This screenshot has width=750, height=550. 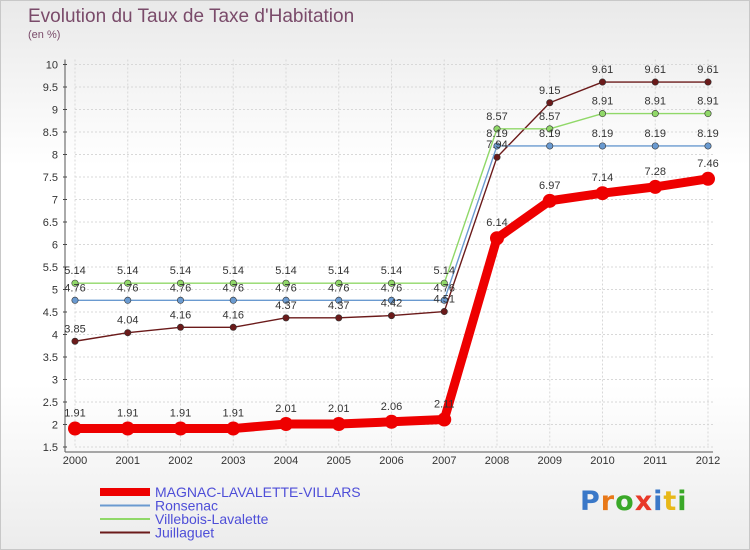 I want to click on legend-label: MAGNAC-LAVALETTE-VILLARS, so click(x=258, y=492).